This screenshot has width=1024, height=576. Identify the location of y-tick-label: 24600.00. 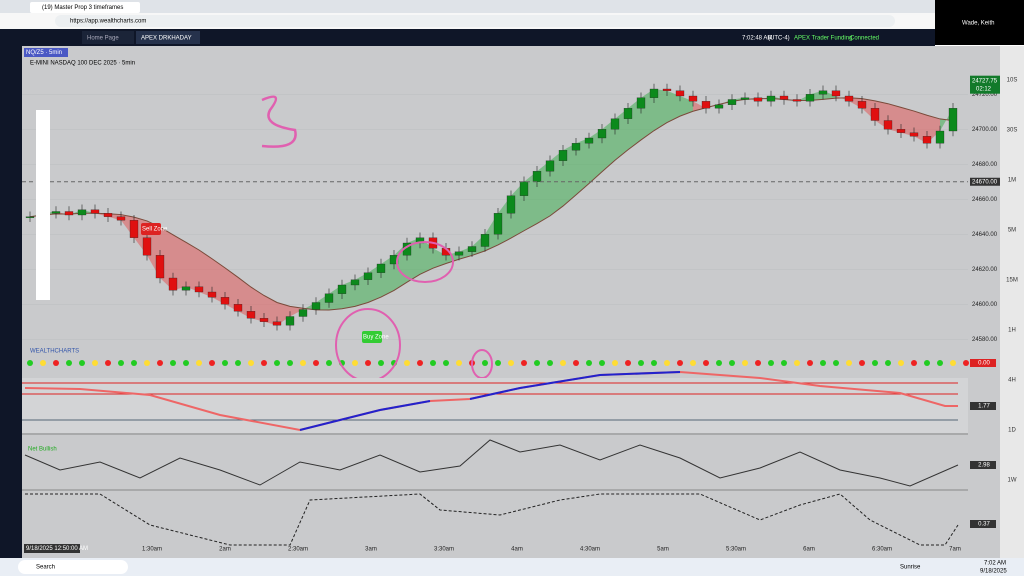
(985, 305).